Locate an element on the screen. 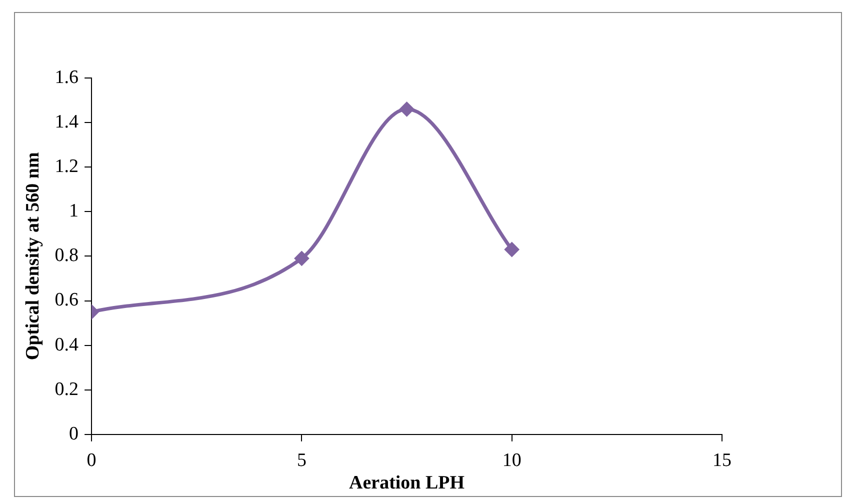  x-axis-title: Aeration LPH is located at coordinates (406, 483).